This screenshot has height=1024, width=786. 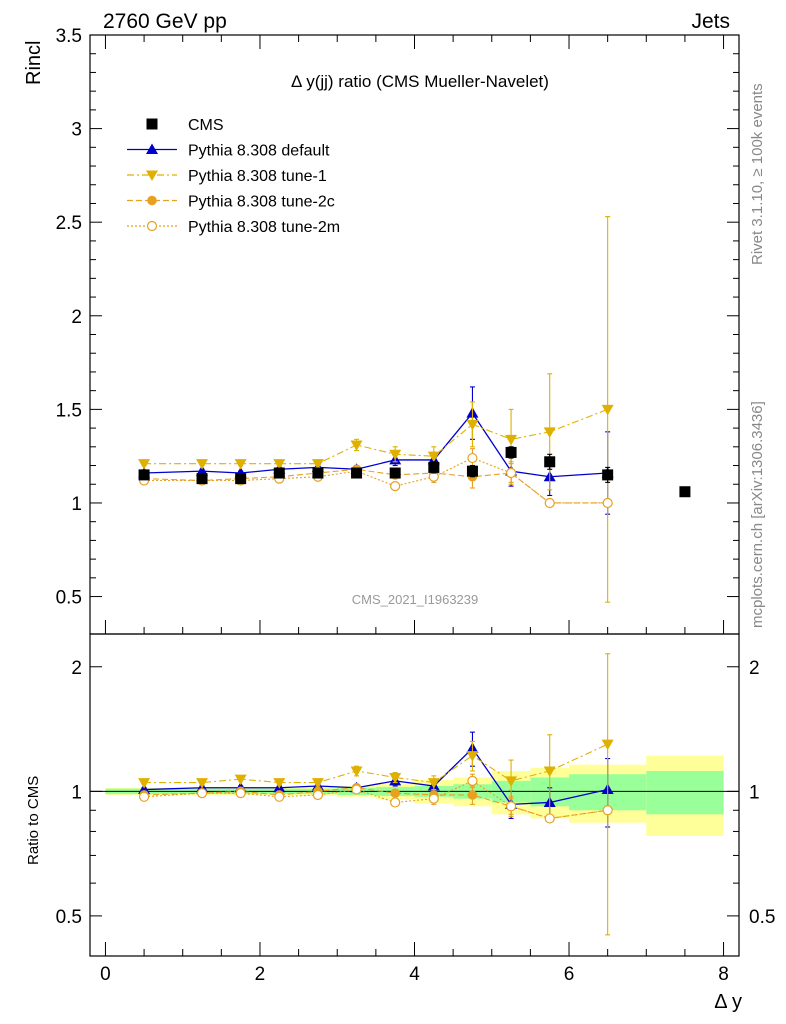 I want to click on y-tick-label-ratio-right: 1, so click(x=754, y=792).